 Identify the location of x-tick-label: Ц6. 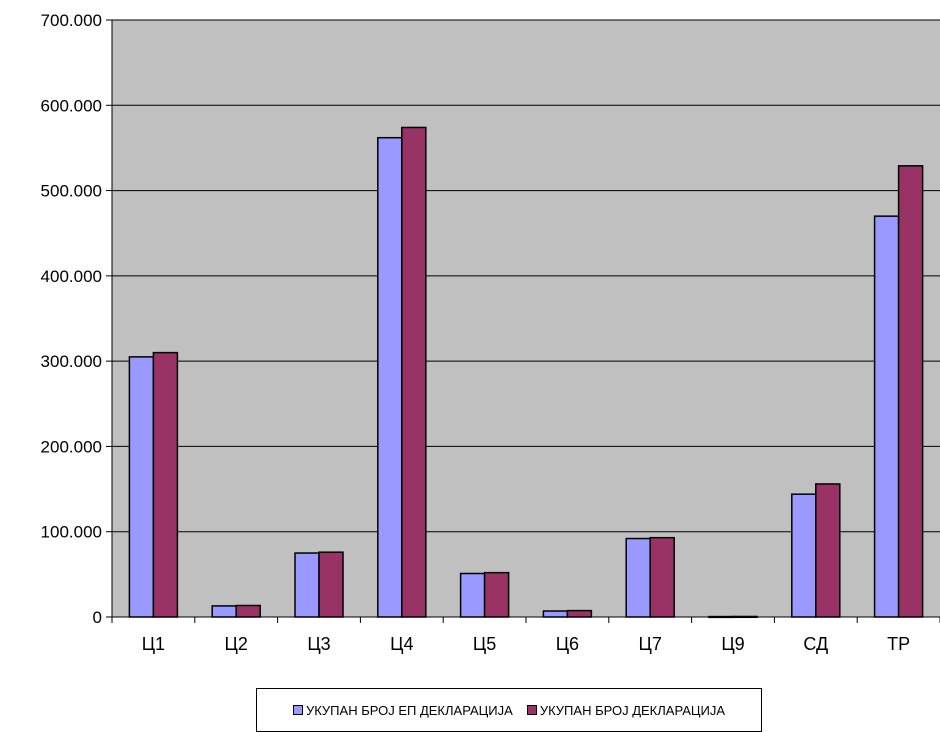
(567, 644).